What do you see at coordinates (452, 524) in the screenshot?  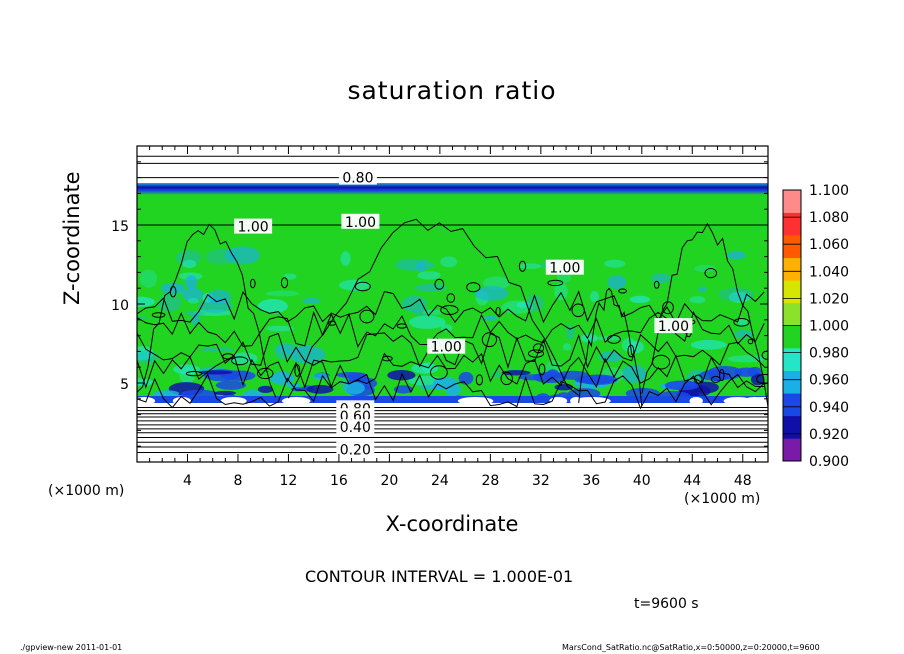 I see `x-axis-label: X-coordinate` at bounding box center [452, 524].